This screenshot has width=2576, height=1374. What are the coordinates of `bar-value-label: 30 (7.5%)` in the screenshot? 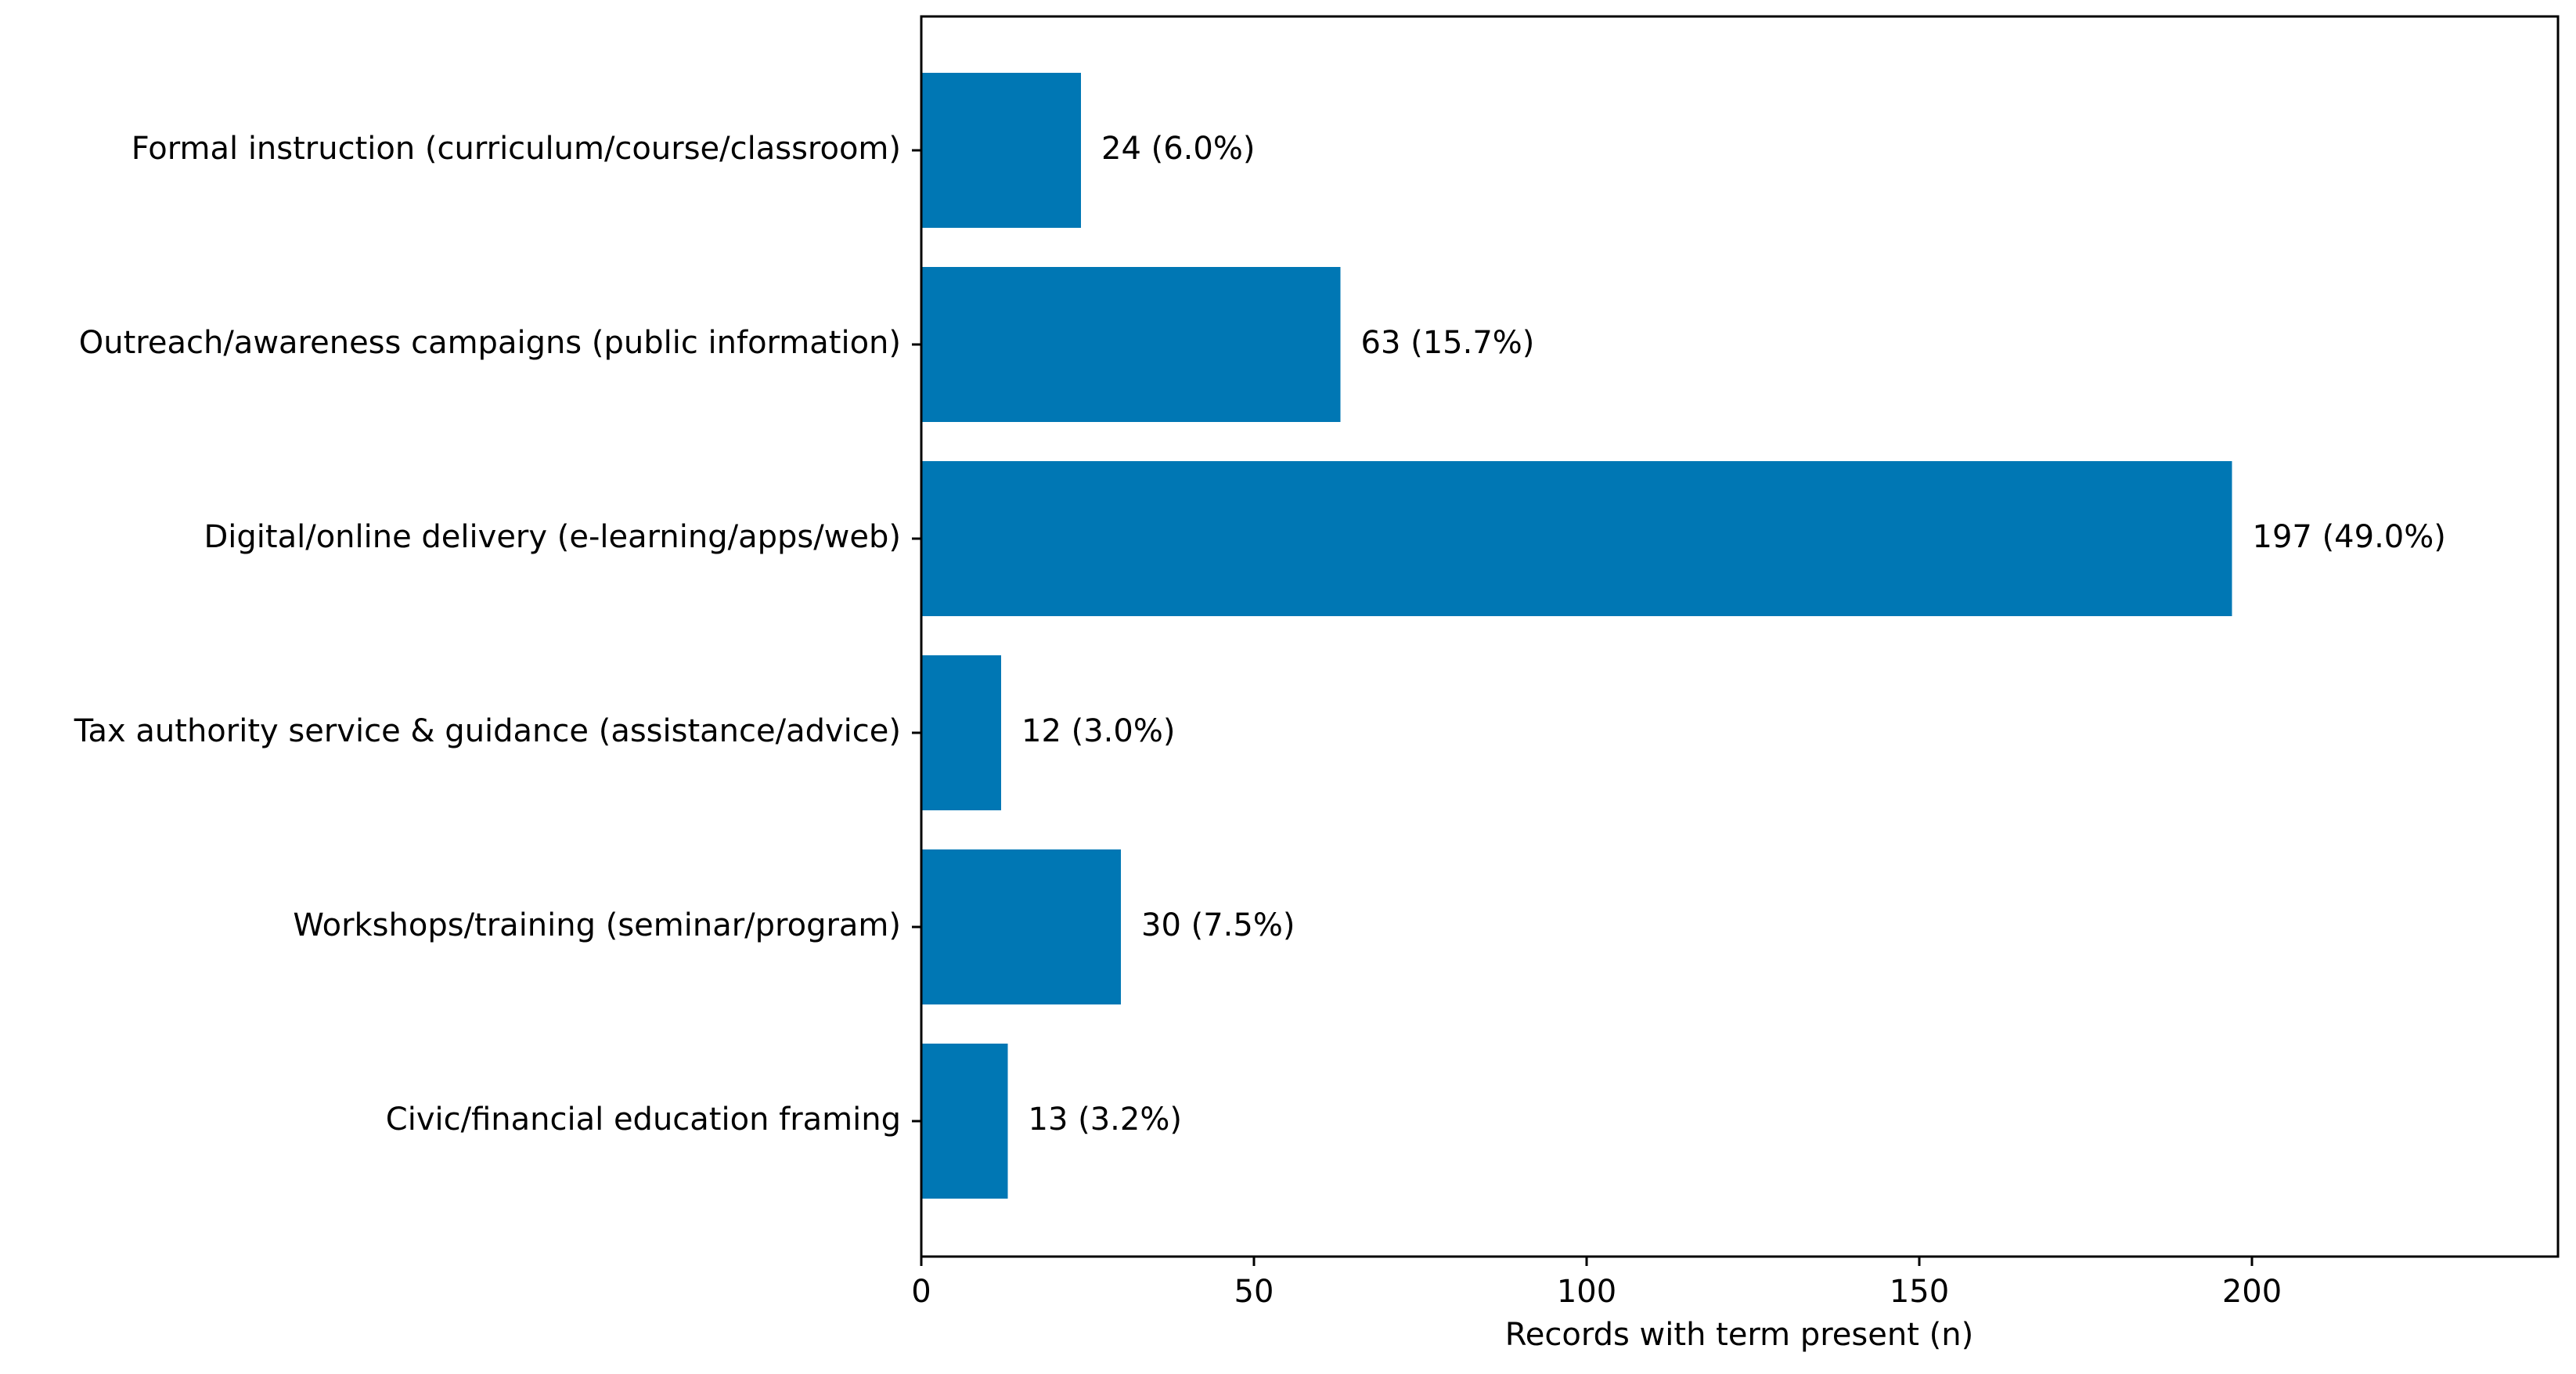 It's located at (1218, 925).